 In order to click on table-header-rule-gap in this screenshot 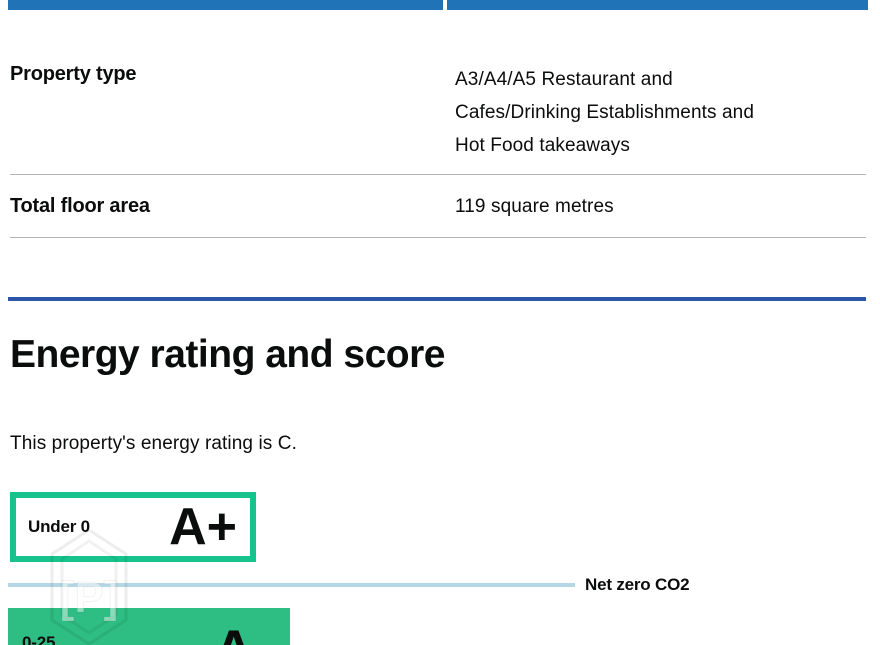, I will do `click(445, 5)`.